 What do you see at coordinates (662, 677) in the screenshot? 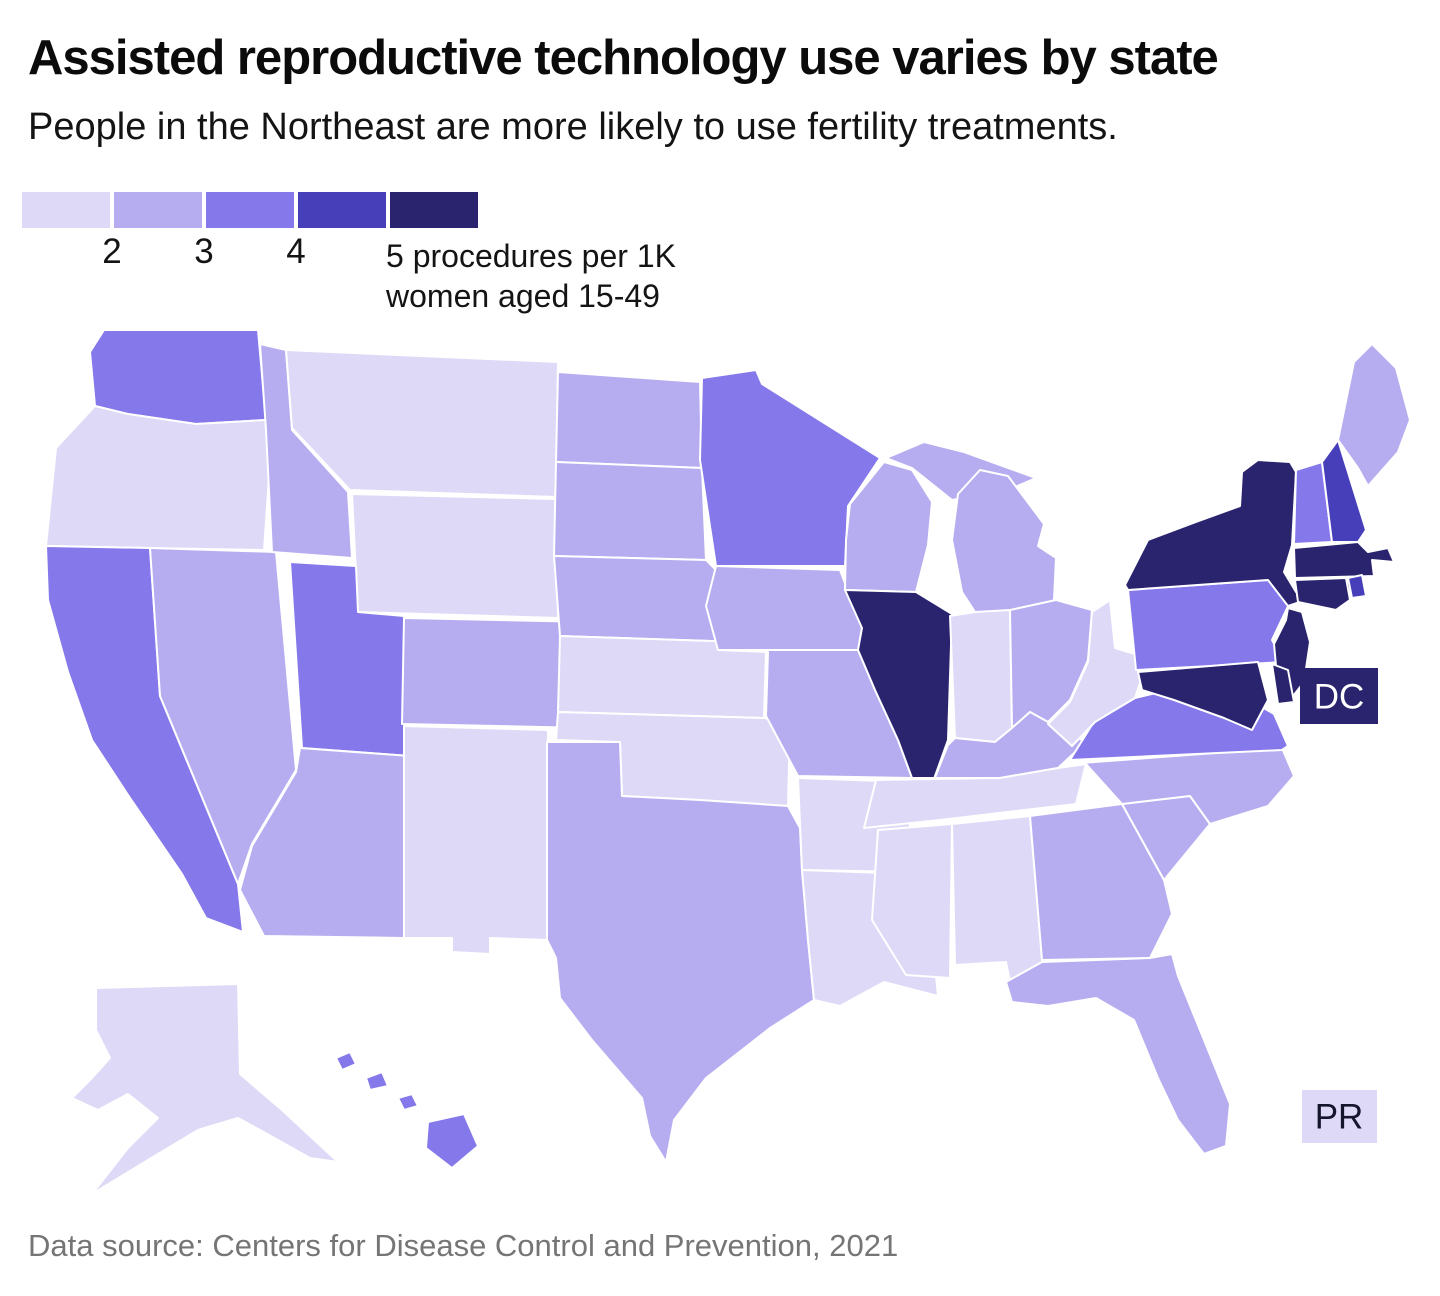
I see `state-ks` at bounding box center [662, 677].